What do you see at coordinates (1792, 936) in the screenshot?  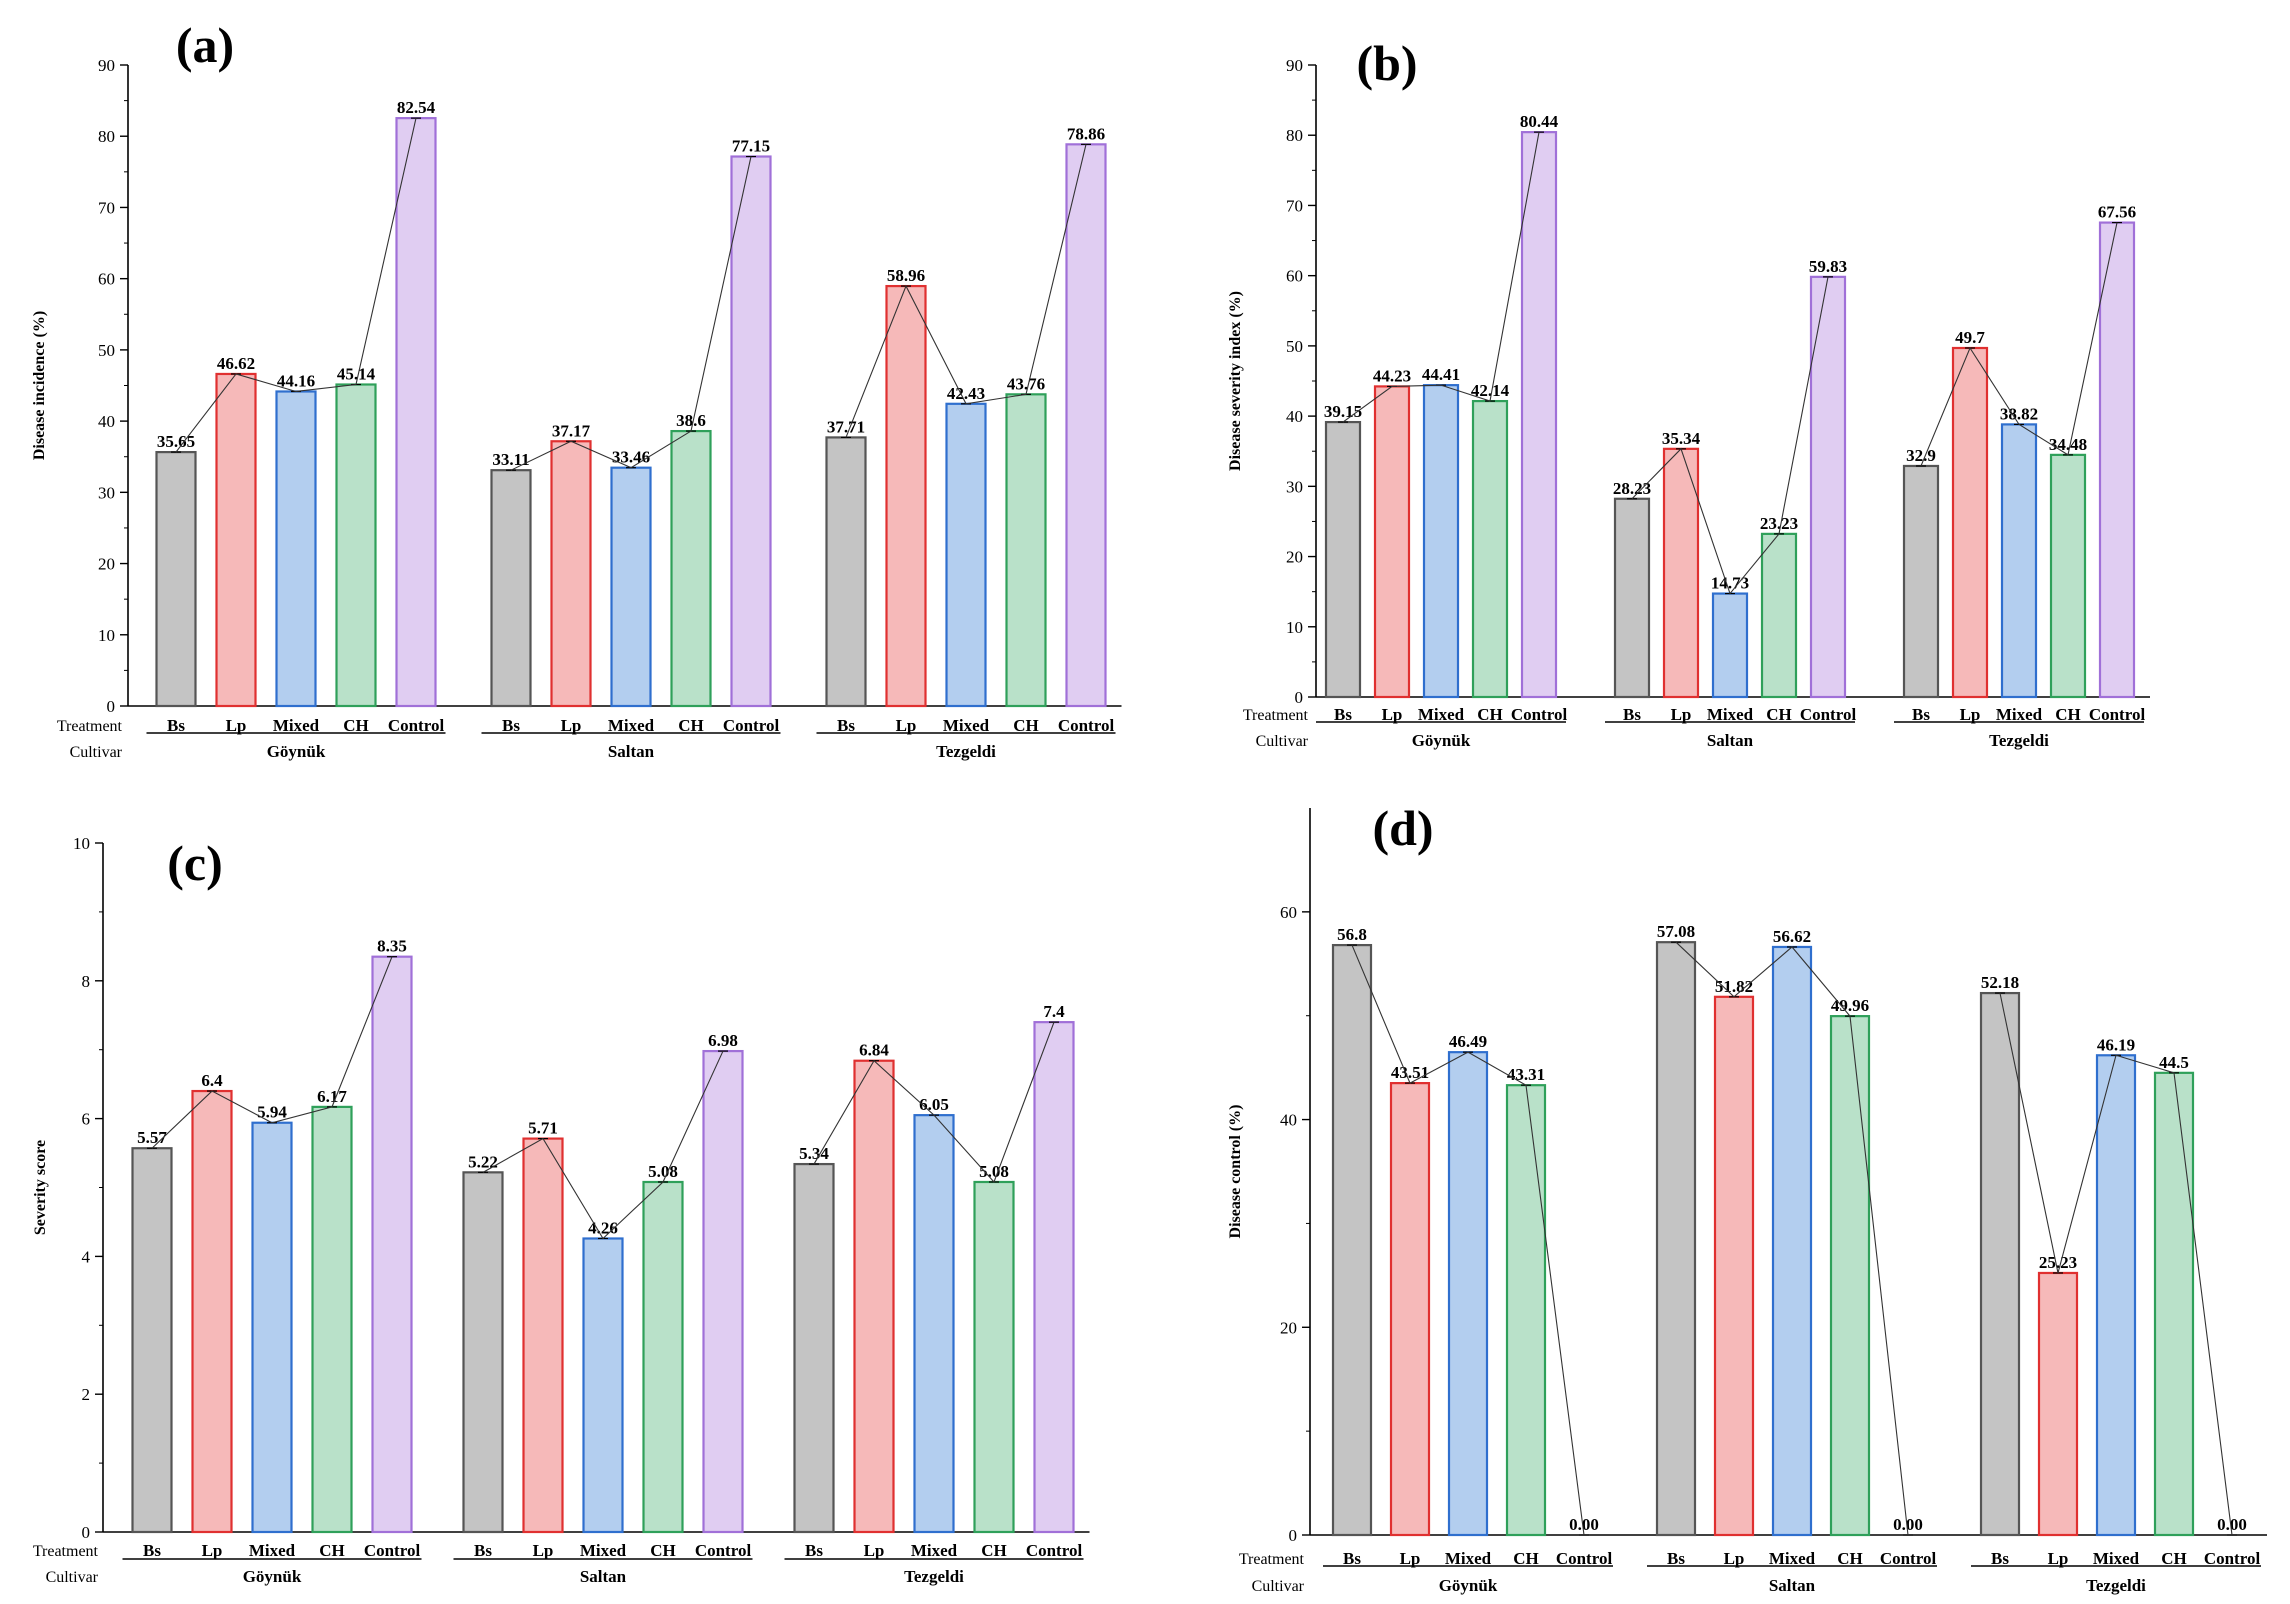 I see `data-label: 56.62` at bounding box center [1792, 936].